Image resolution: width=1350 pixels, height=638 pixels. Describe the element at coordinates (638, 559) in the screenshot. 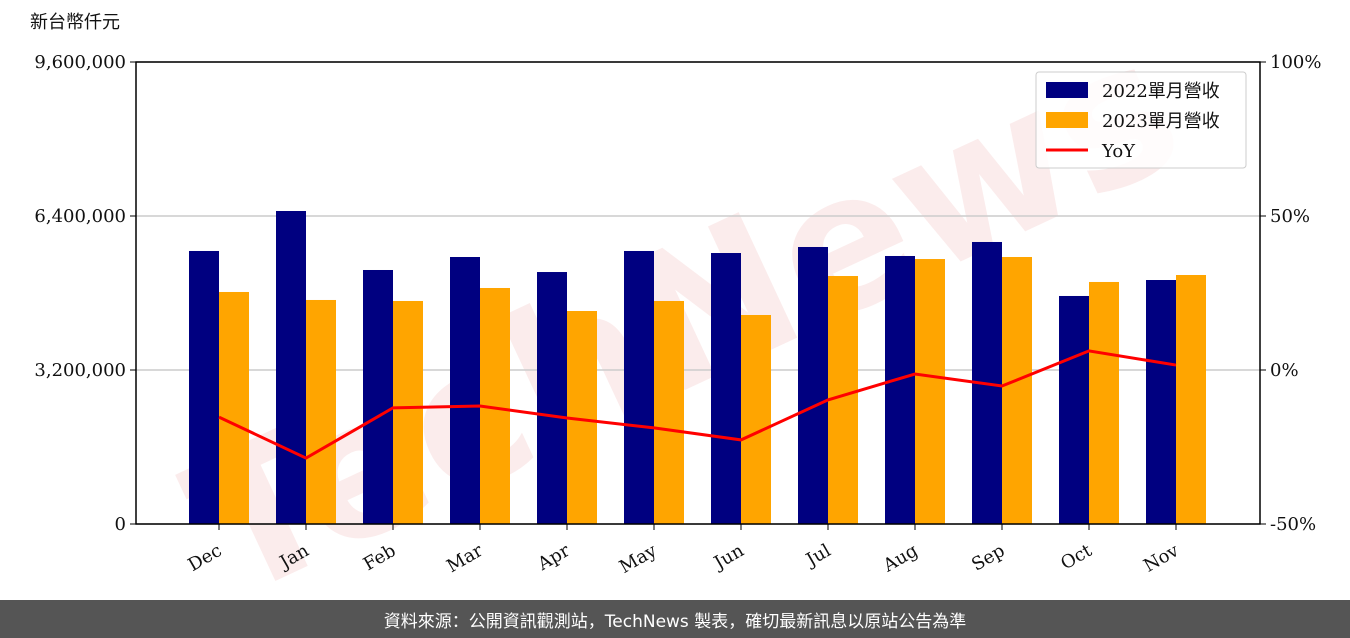

I see `x-tick-label: May` at that location.